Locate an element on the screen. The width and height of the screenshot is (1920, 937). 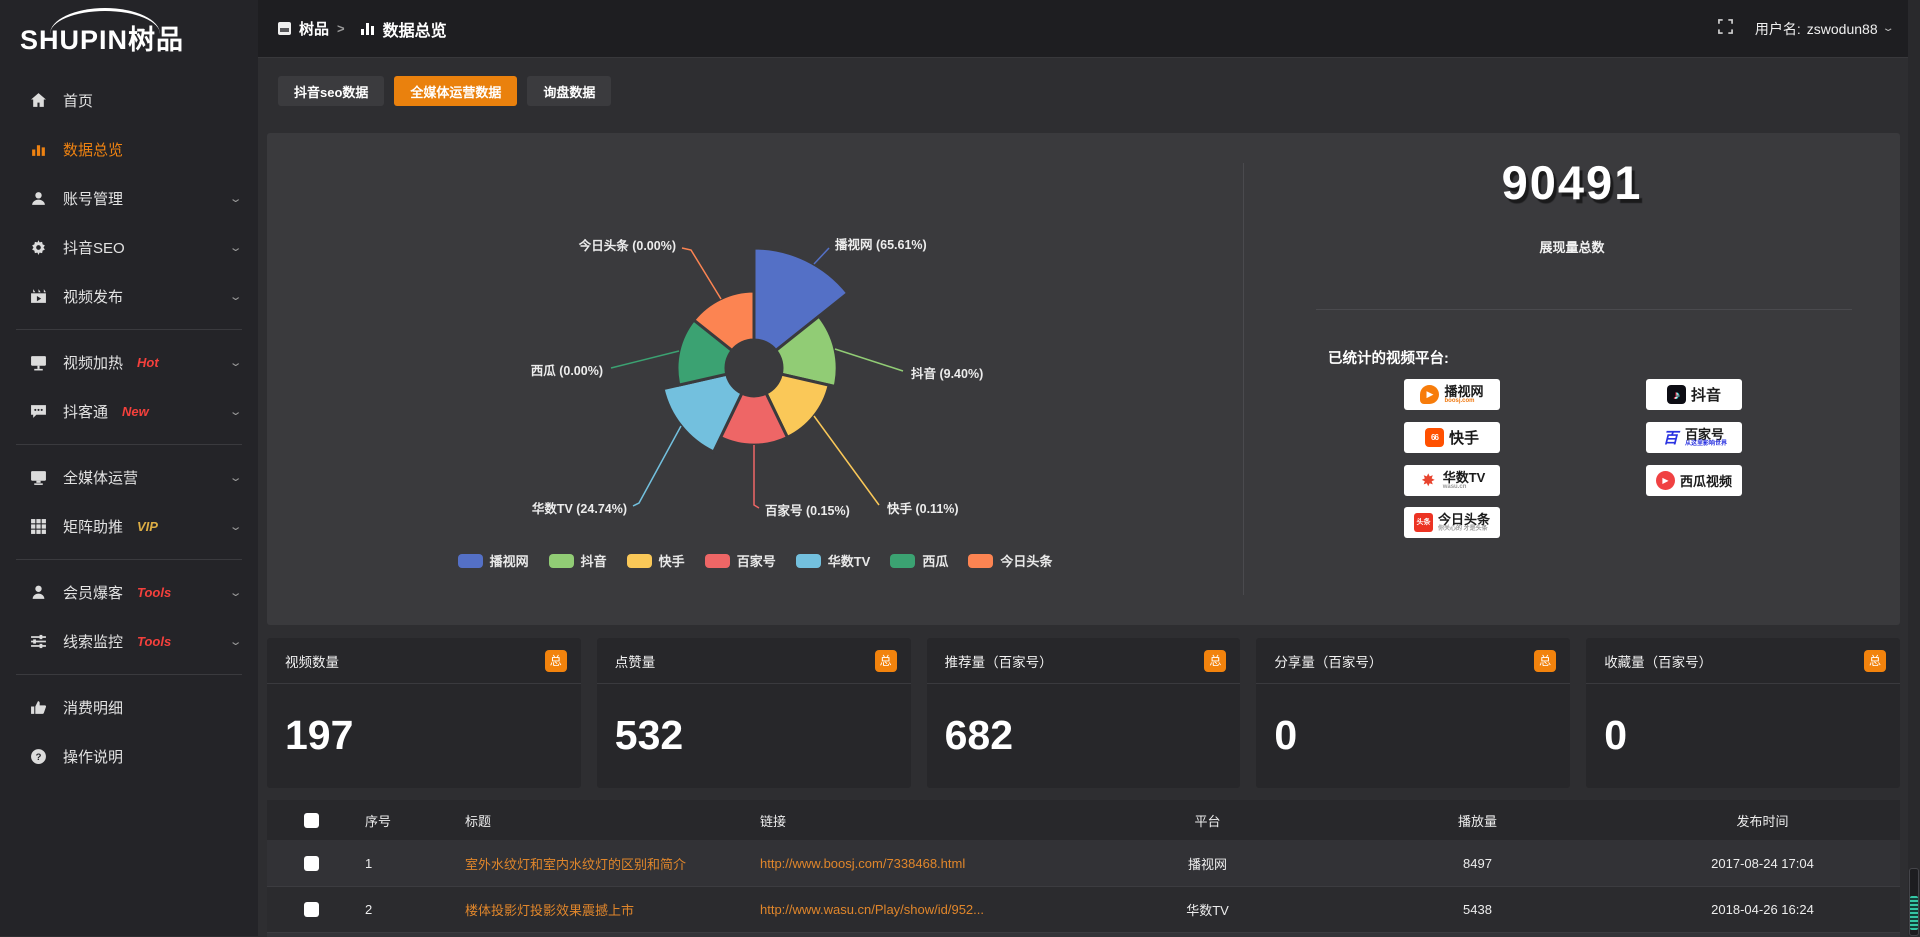
col-header-no: 序号 is located at coordinates (378, 821).